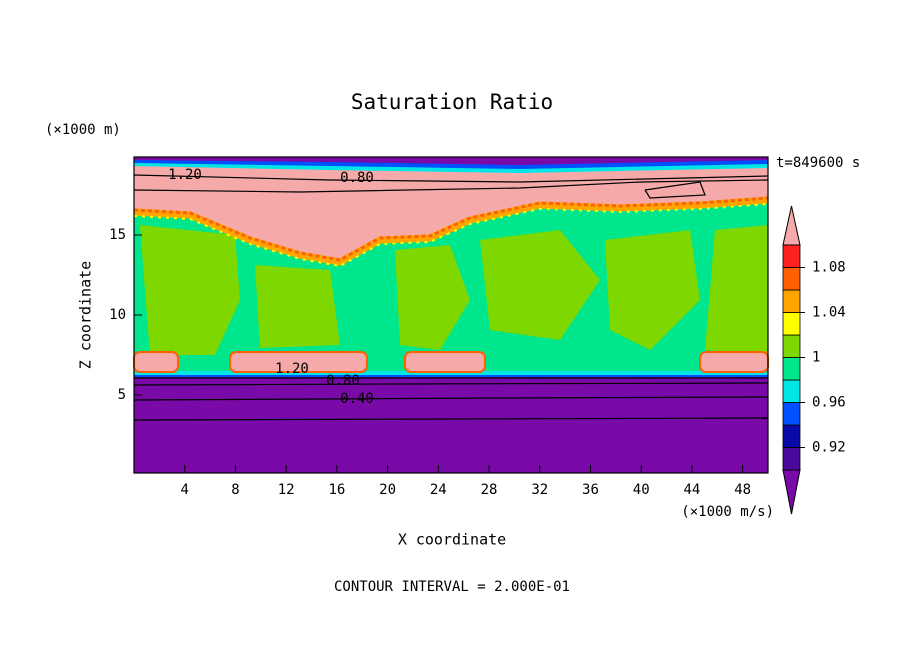 The height and width of the screenshot is (658, 904). I want to click on colorbar-tick-label: 1.08, so click(829, 268).